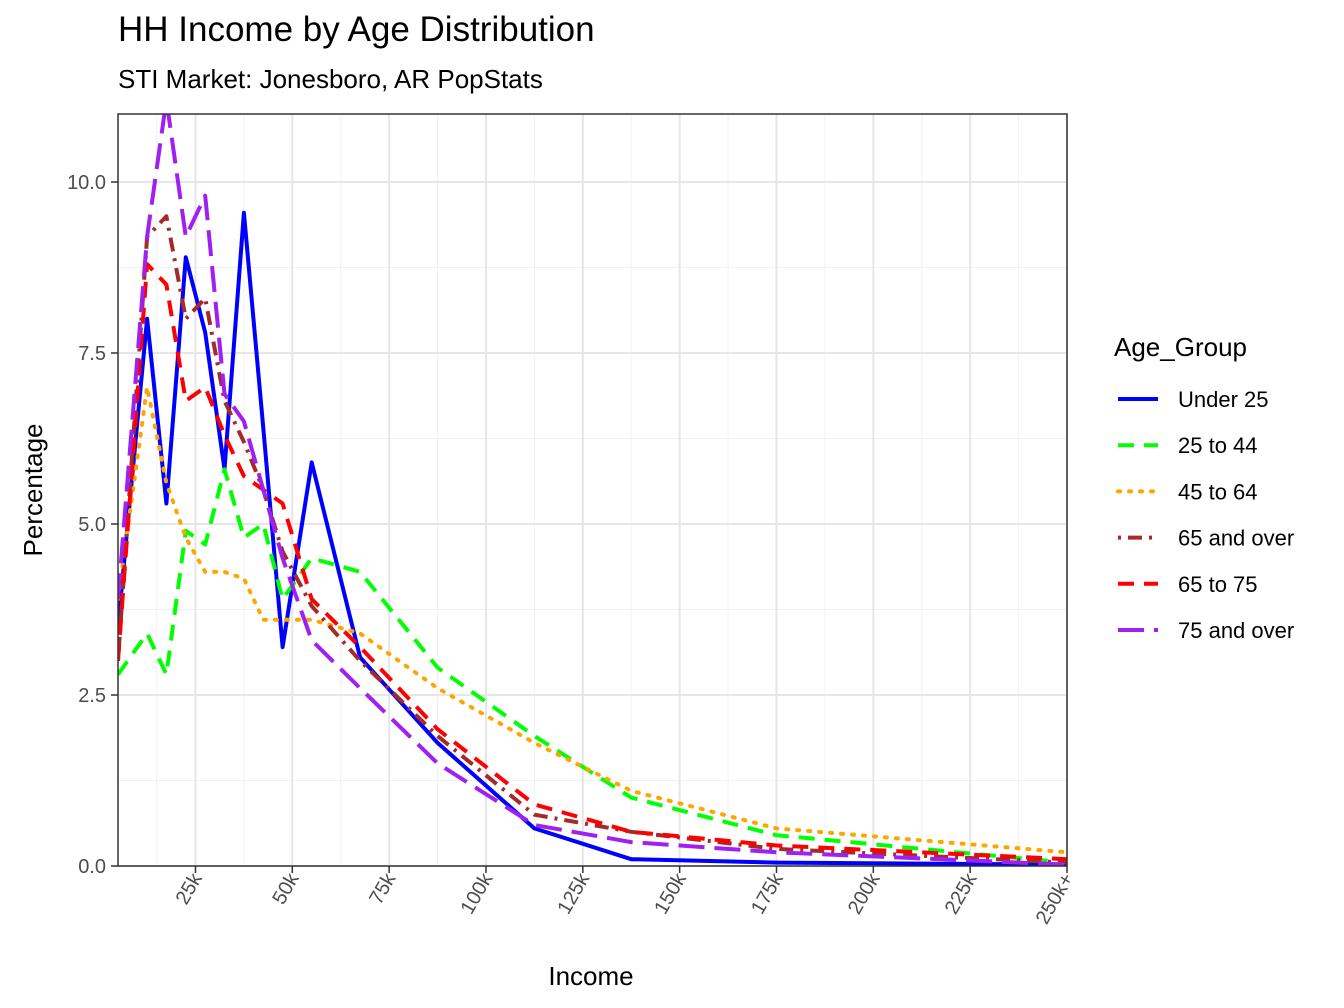 This screenshot has width=1344, height=1008. I want to click on x-tick-label: 150k, so click(670, 893).